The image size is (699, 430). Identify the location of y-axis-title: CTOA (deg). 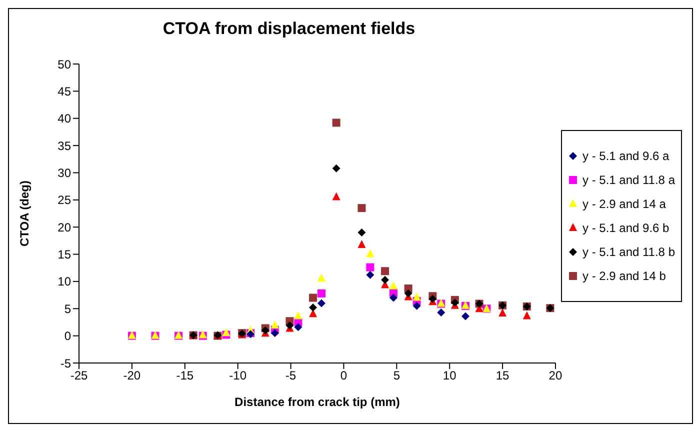
(24, 213).